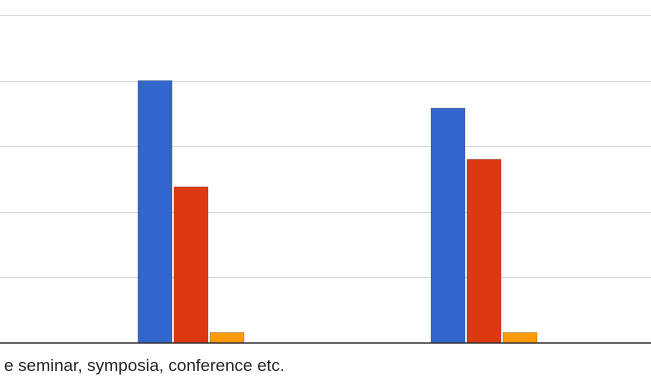 The height and width of the screenshot is (378, 651). I want to click on category-labels: e seminar, symposia, conference etc., so click(144, 365).